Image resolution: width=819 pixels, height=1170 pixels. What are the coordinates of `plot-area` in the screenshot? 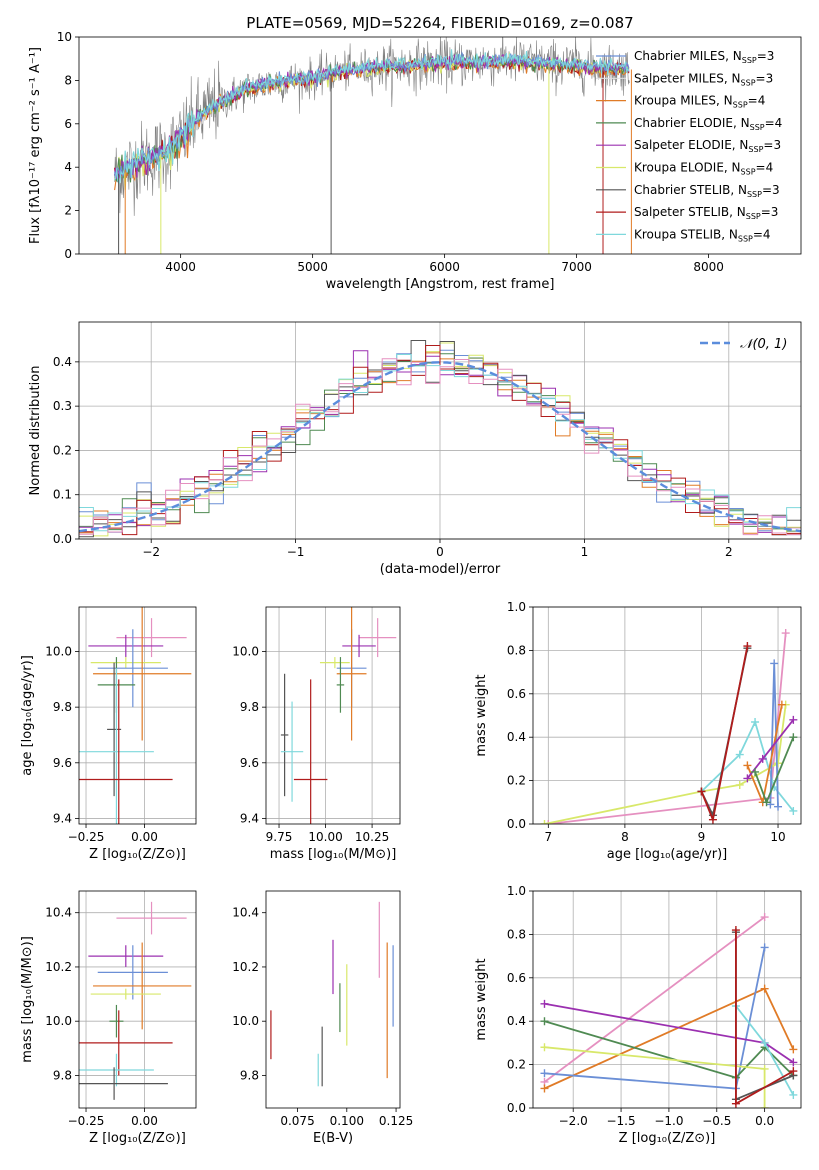 It's located at (440, 439).